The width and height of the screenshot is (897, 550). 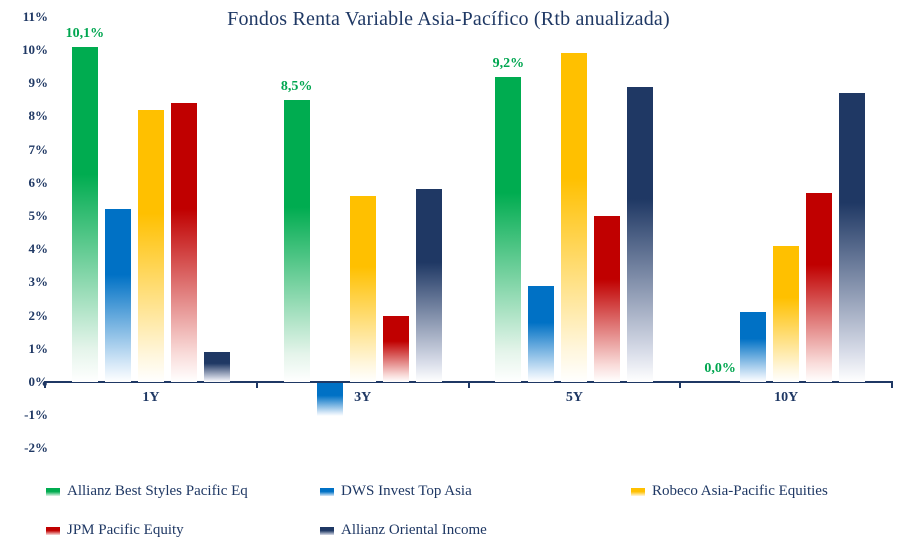 I want to click on y-axis-tick-label: 7%, so click(x=38, y=149).